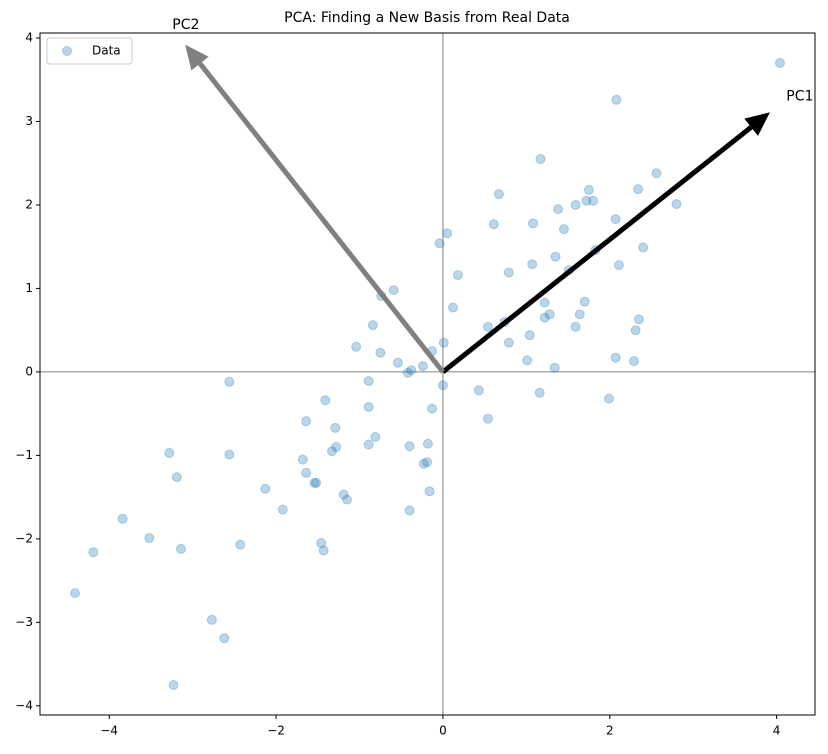 This screenshot has height=754, width=828. Describe the element at coordinates (109, 731) in the screenshot. I see `x-tick-label: −4` at that location.